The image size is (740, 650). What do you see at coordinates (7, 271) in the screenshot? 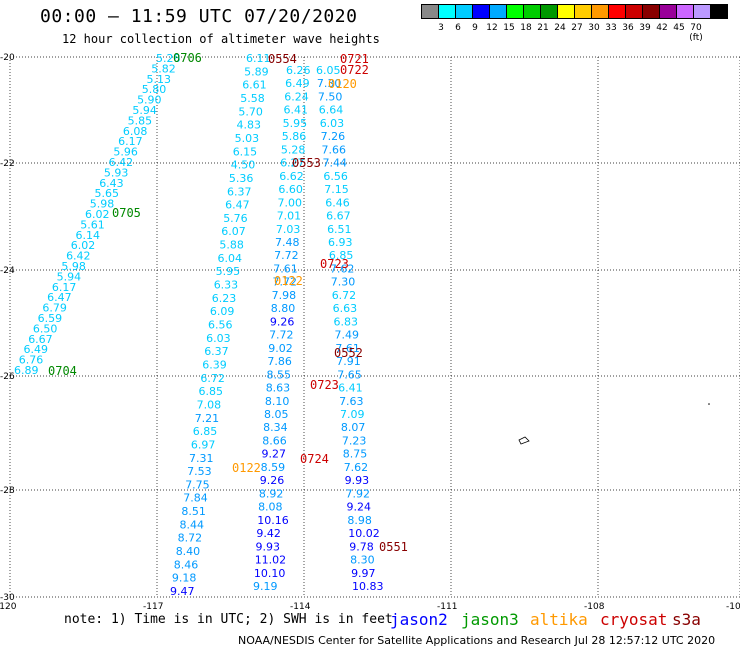
I see `lat-label: -24` at bounding box center [7, 271].